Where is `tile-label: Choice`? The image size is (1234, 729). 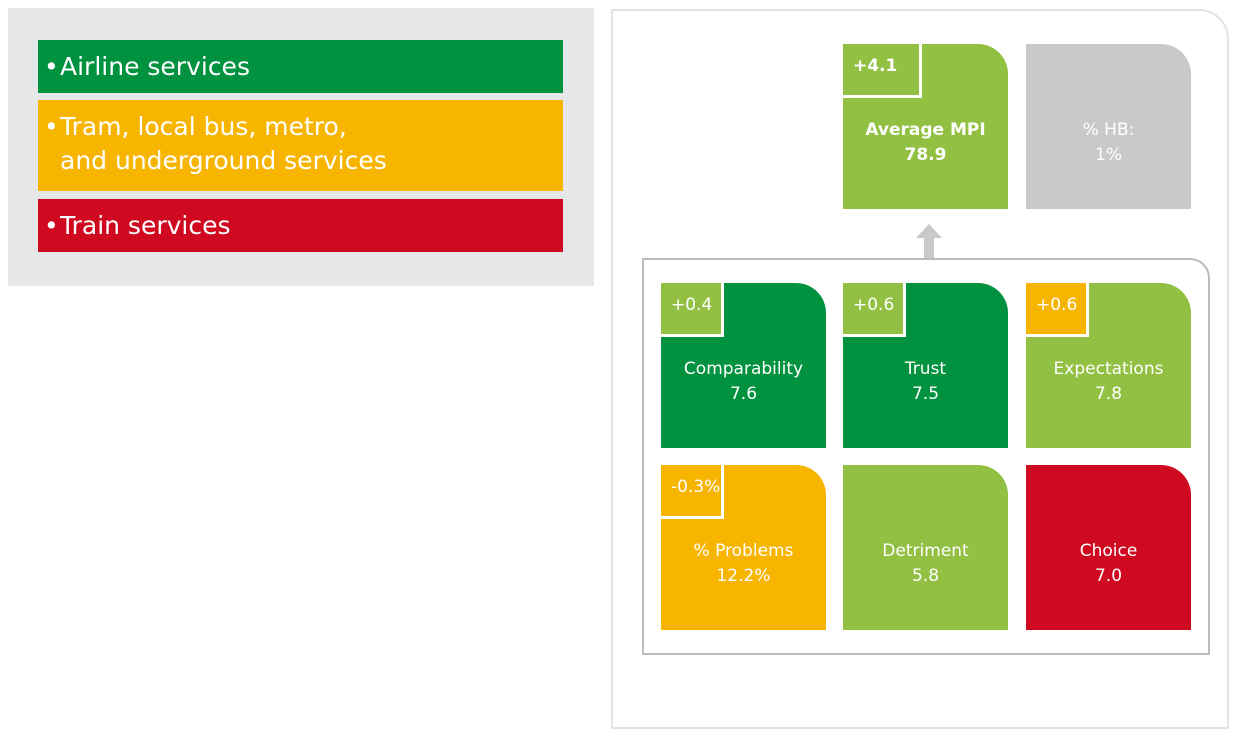 tile-label: Choice is located at coordinates (1108, 551).